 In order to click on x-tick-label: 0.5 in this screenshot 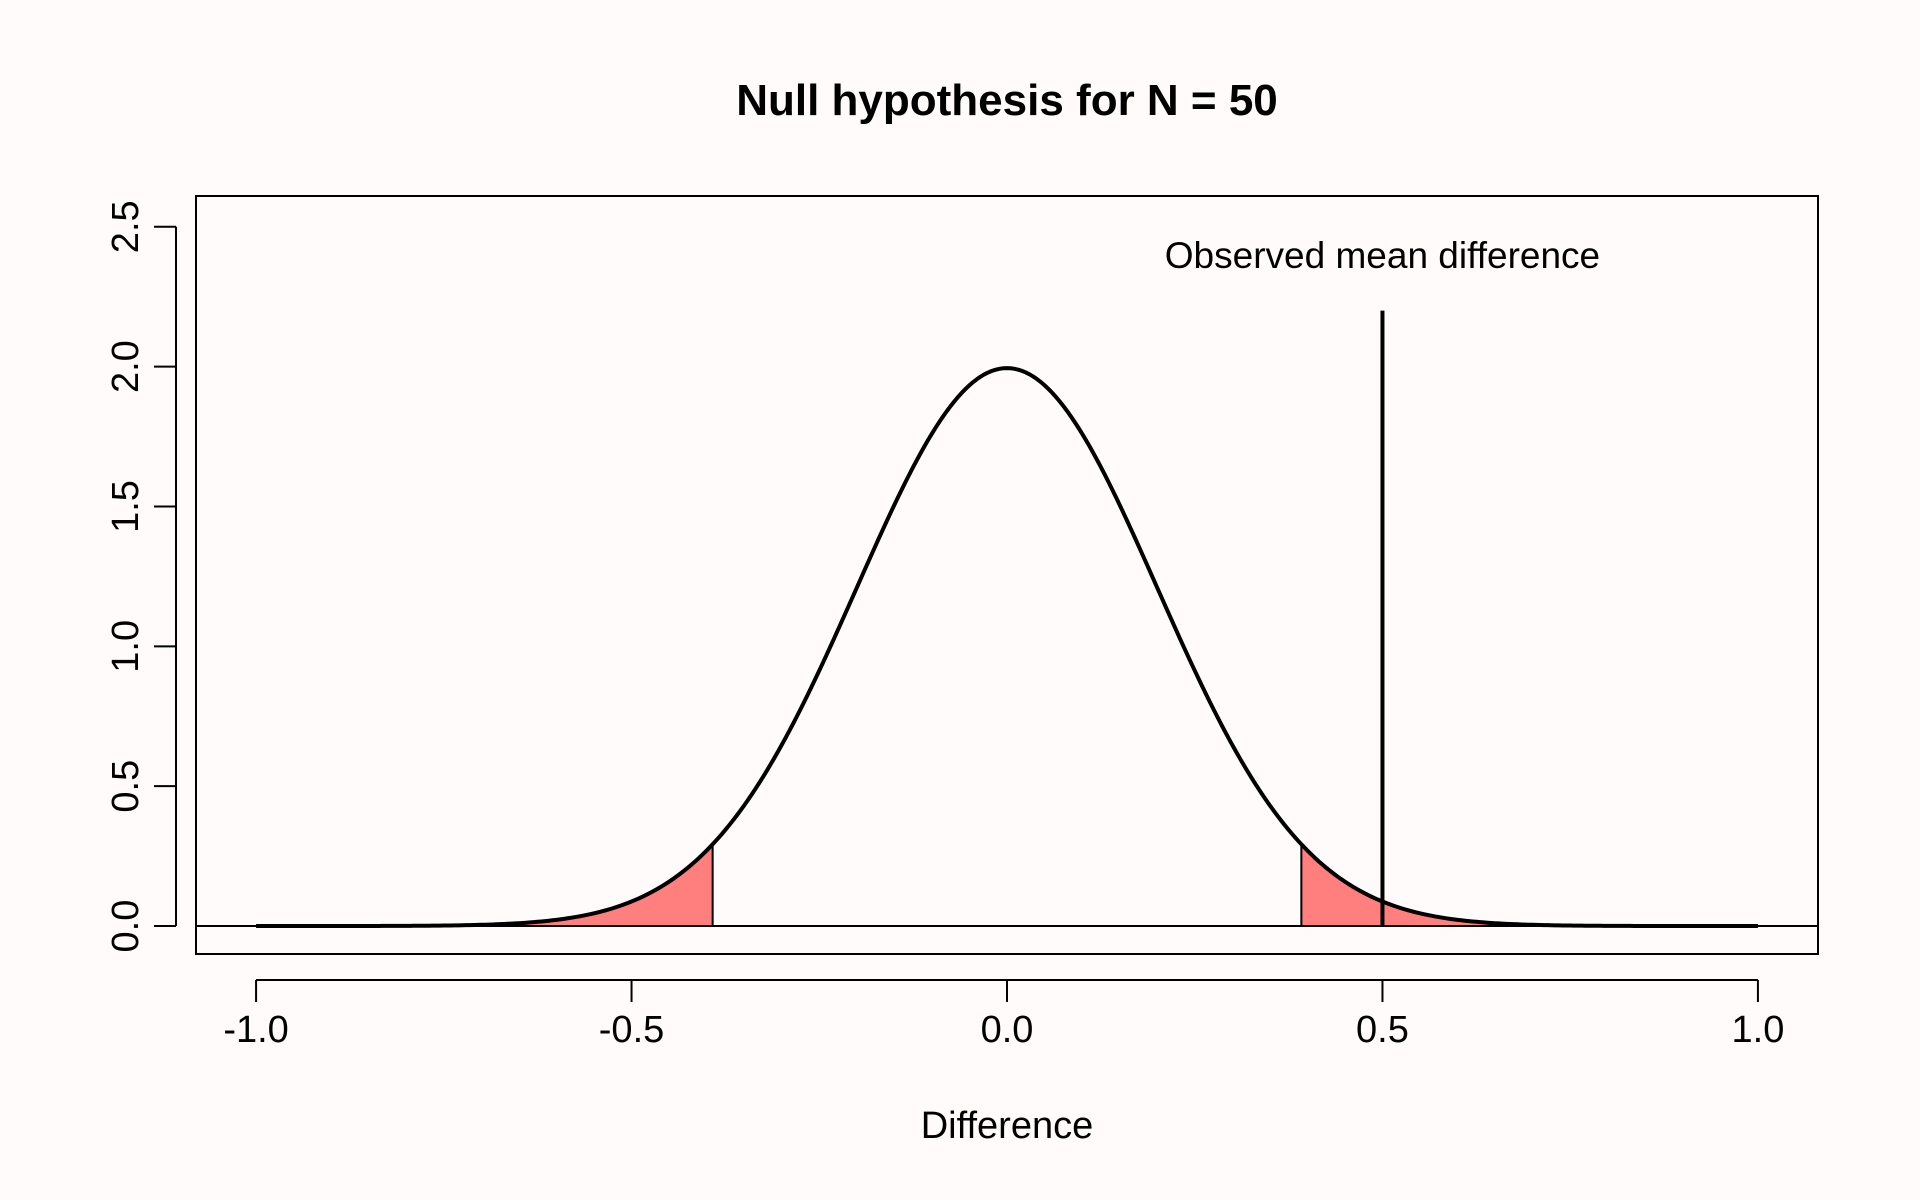, I will do `click(1382, 1030)`.